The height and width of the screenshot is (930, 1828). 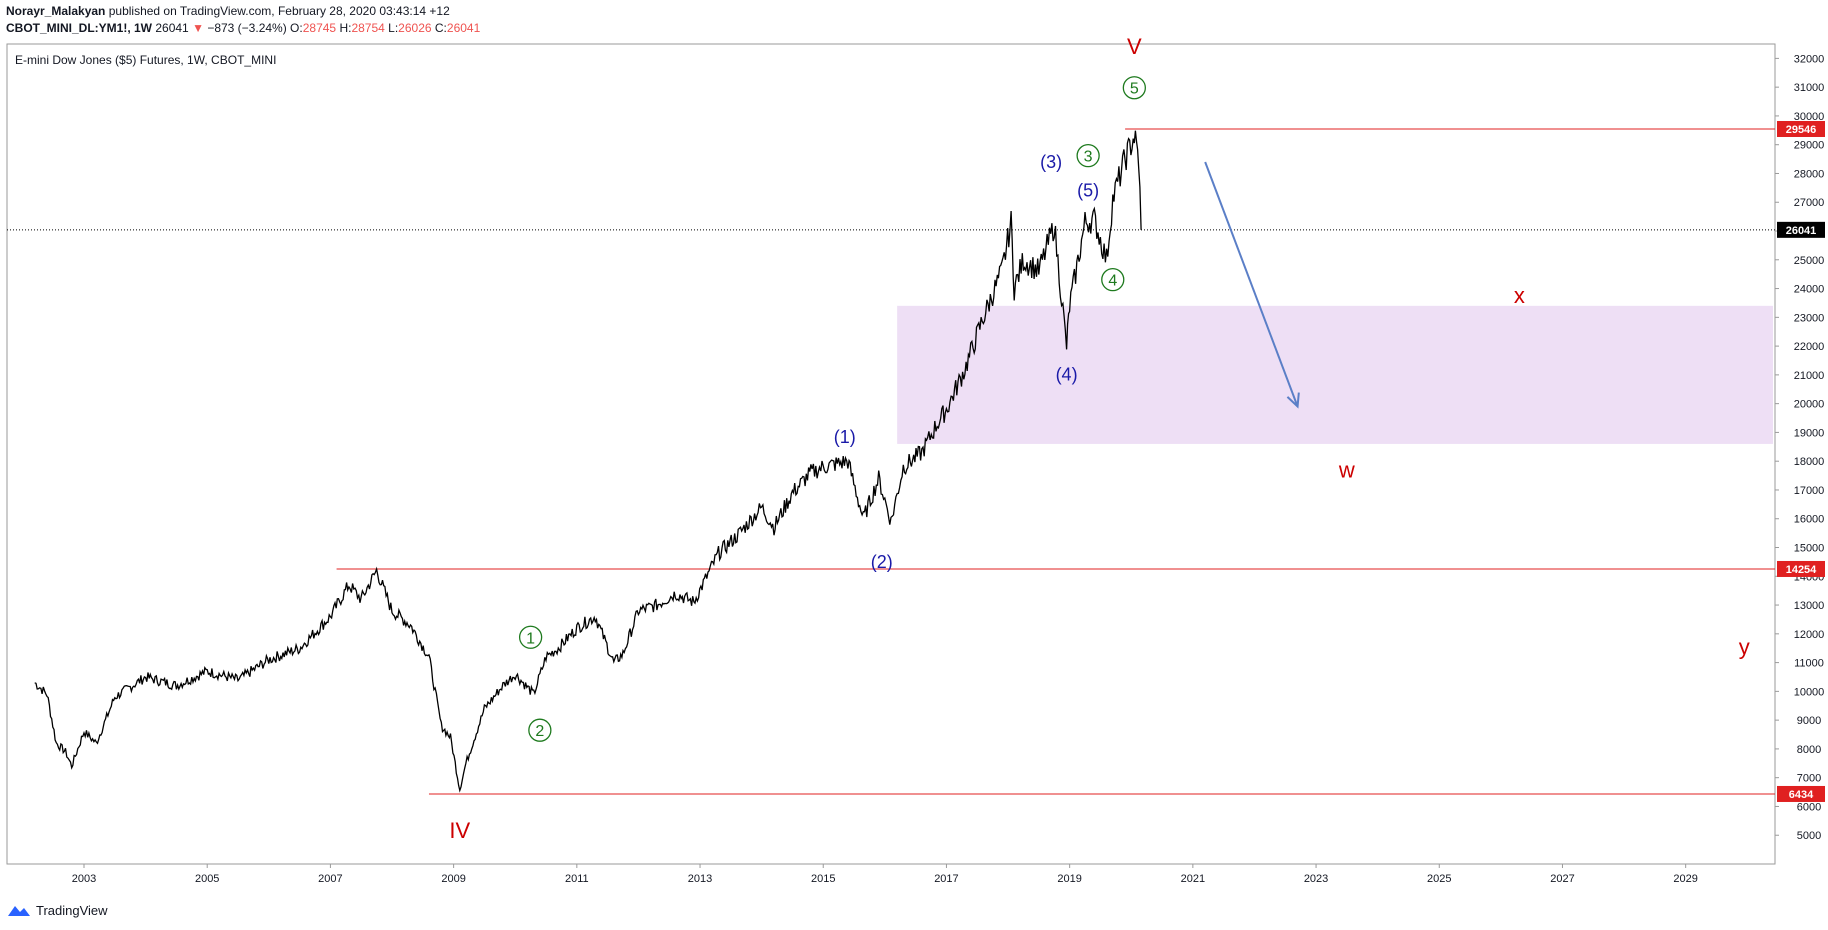 I want to click on wave-label: (1), so click(x=845, y=437).